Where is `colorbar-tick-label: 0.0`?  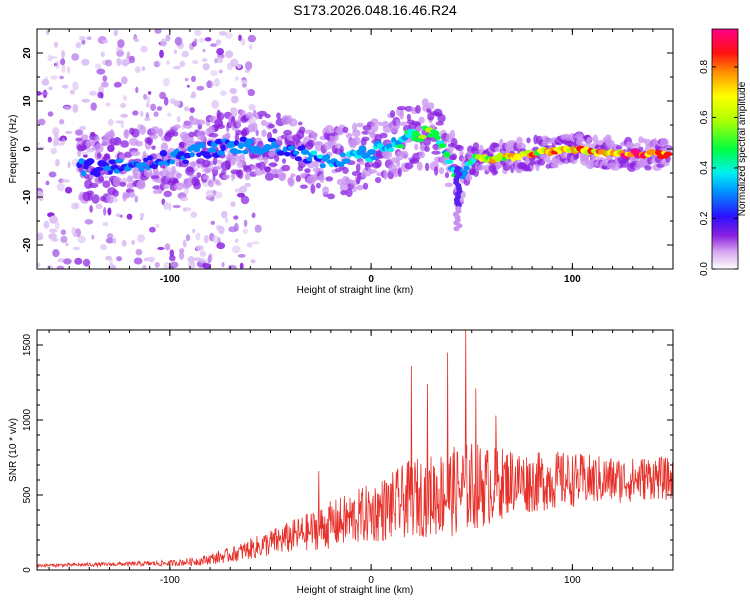
colorbar-tick-label: 0.0 is located at coordinates (704, 269).